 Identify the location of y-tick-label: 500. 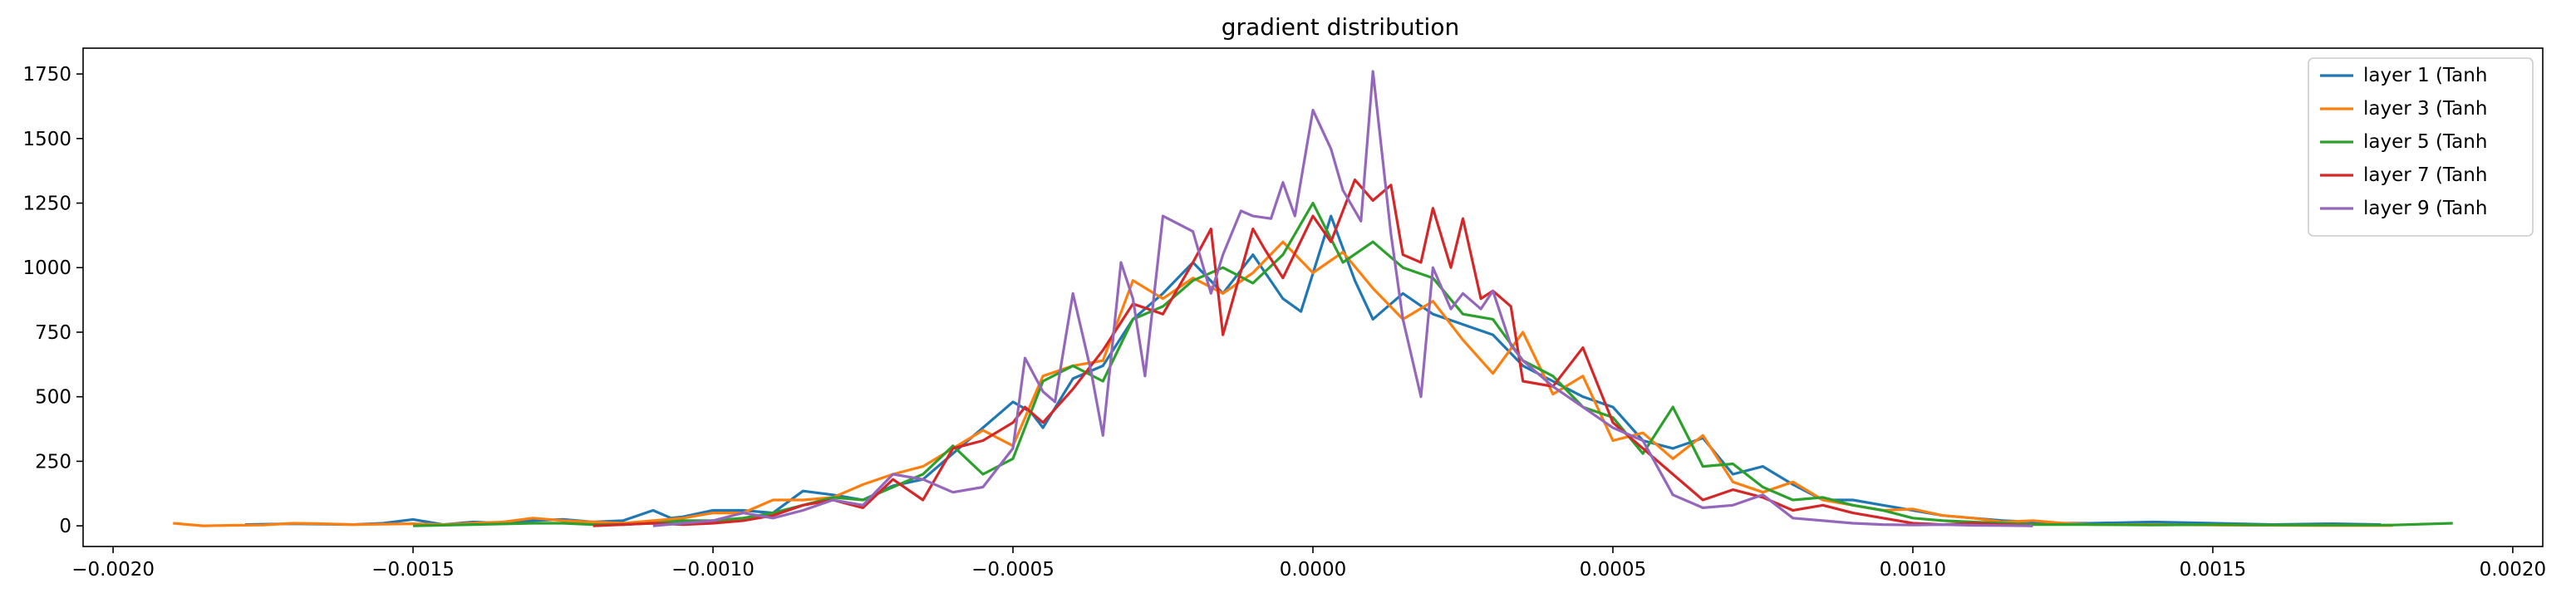
(53, 398).